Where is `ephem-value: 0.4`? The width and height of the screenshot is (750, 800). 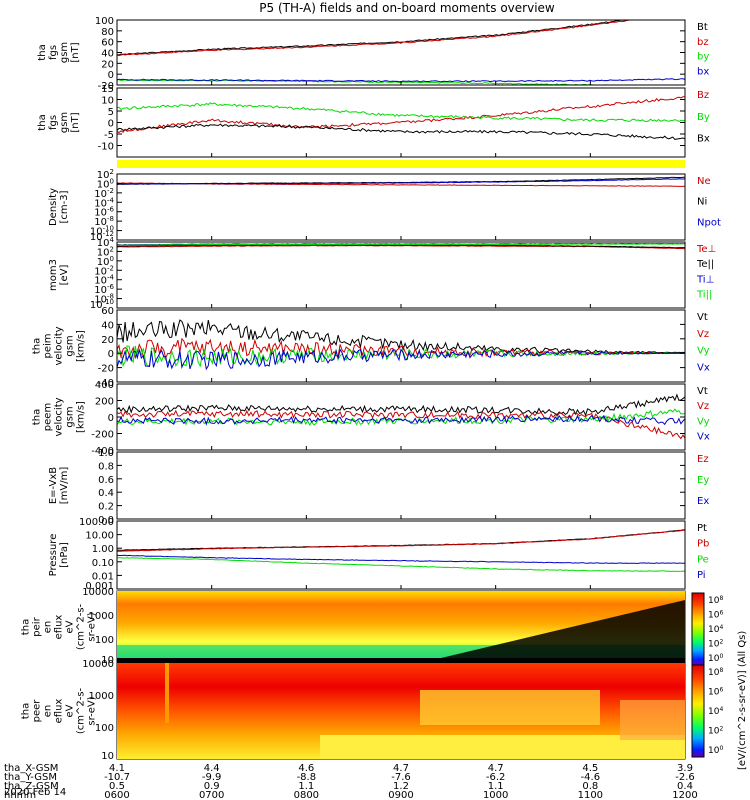
ephem-value: 0.4 is located at coordinates (685, 786).